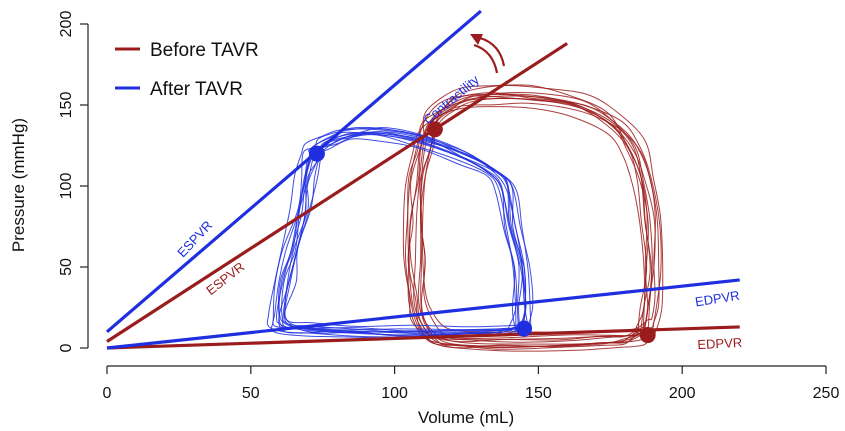  Describe the element at coordinates (476, 39) in the screenshot. I see `contractility-arrow-head` at that location.